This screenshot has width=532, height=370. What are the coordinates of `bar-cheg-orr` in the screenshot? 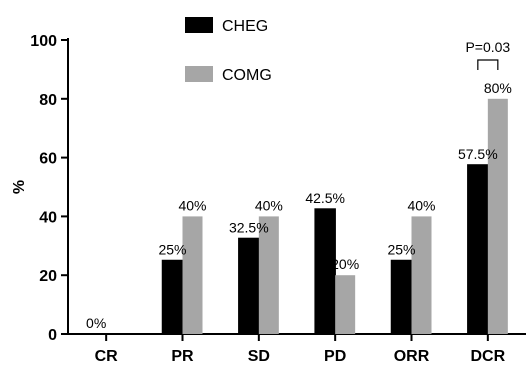 It's located at (401, 297).